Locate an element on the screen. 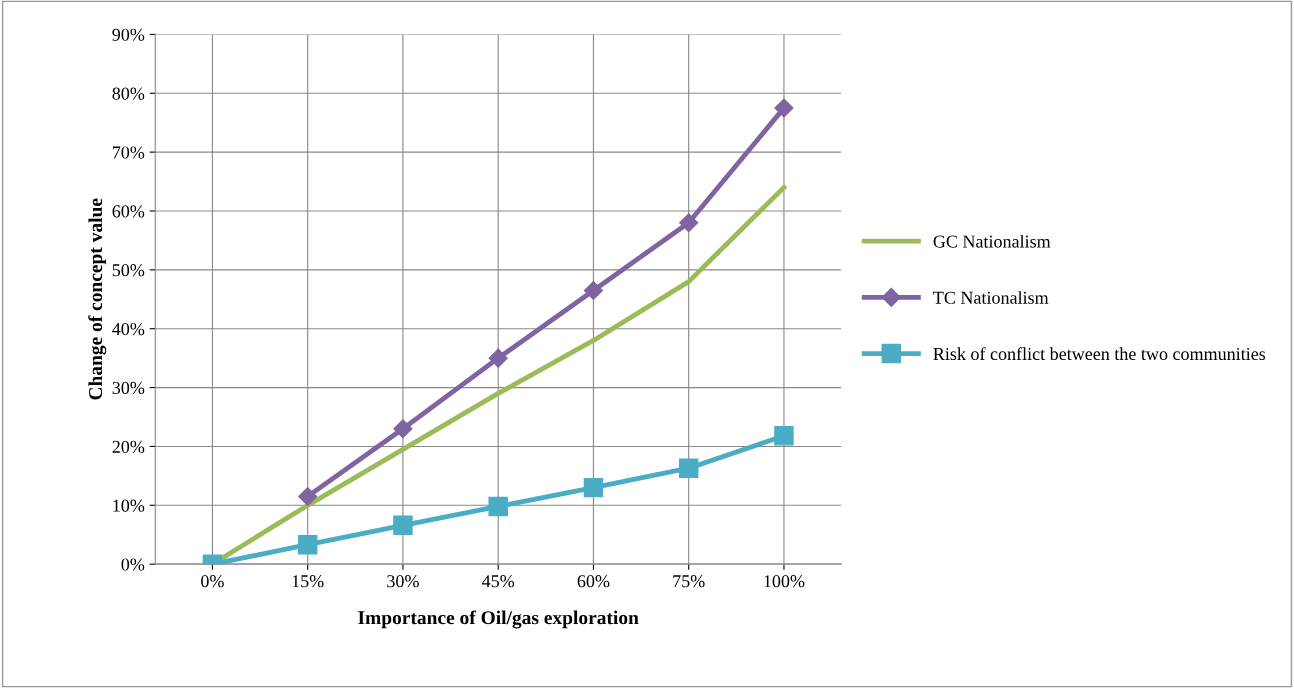  y-tick-label: 20% is located at coordinates (128, 446).